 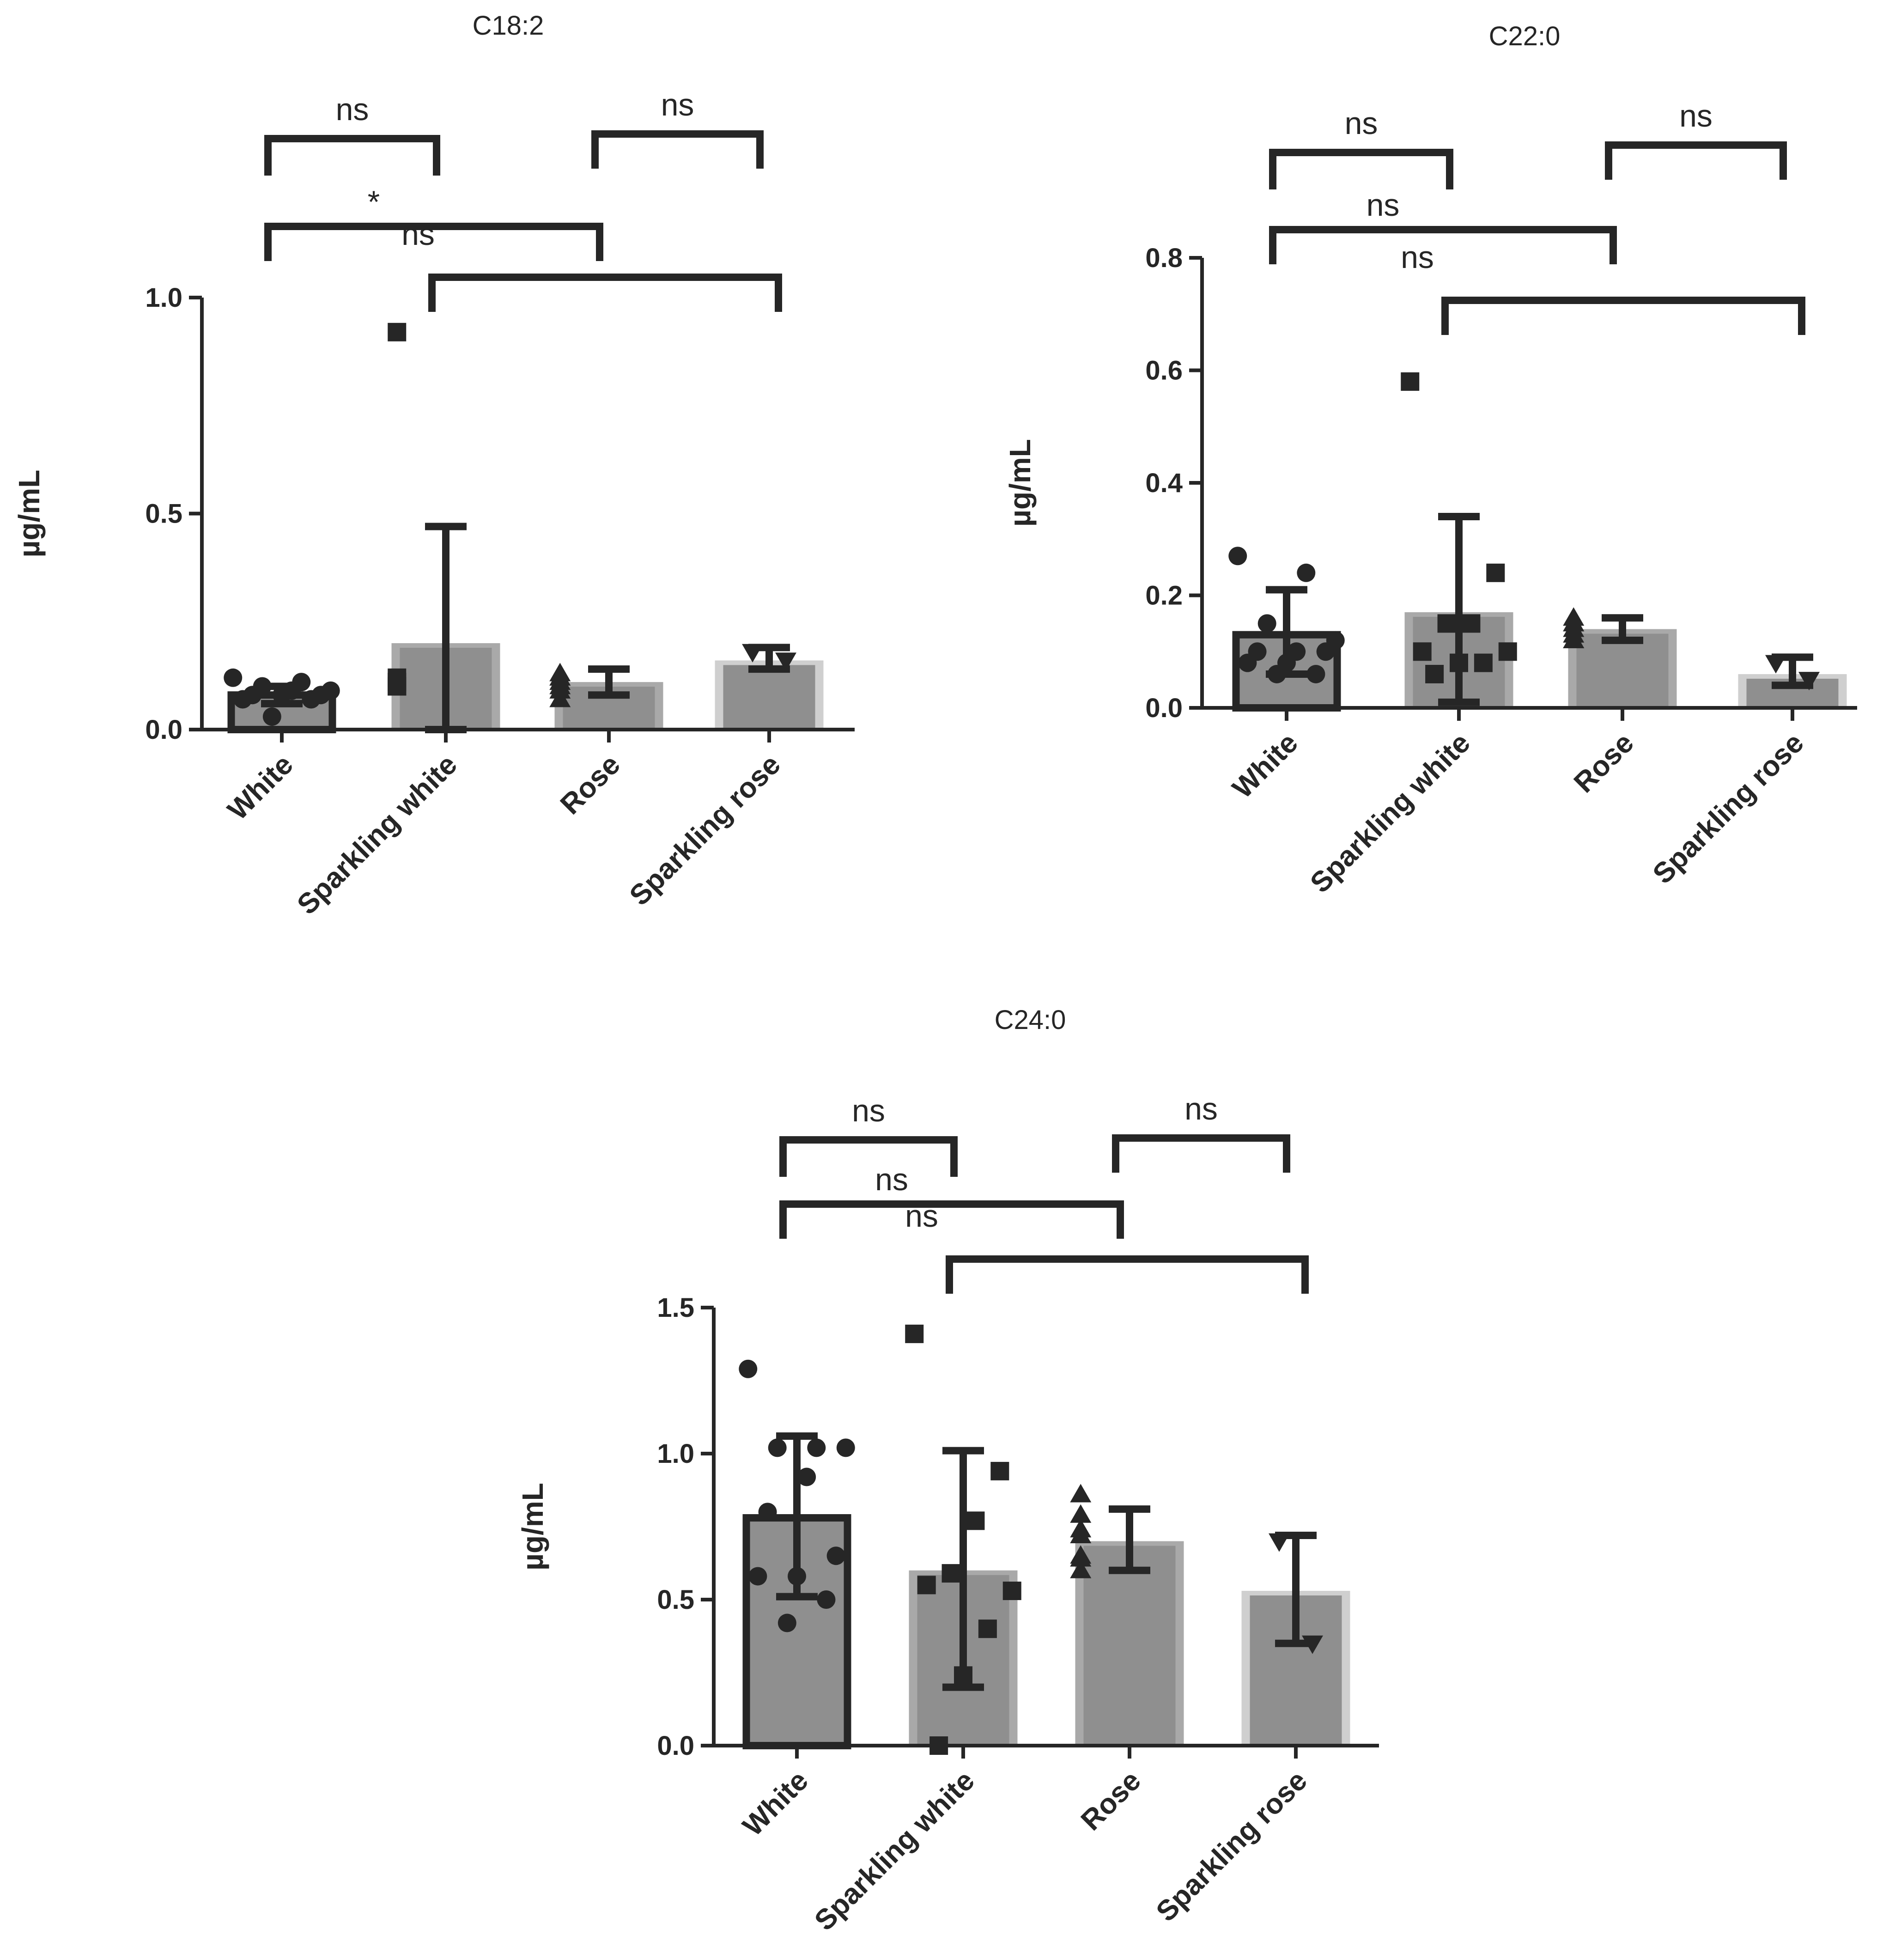 What do you see at coordinates (675, 1308) in the screenshot?
I see `y-tick-label: 1.5` at bounding box center [675, 1308].